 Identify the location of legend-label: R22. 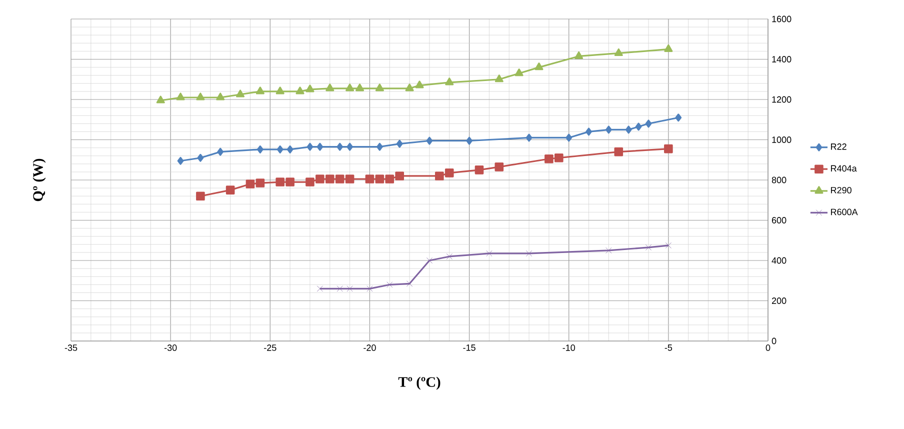
(838, 146).